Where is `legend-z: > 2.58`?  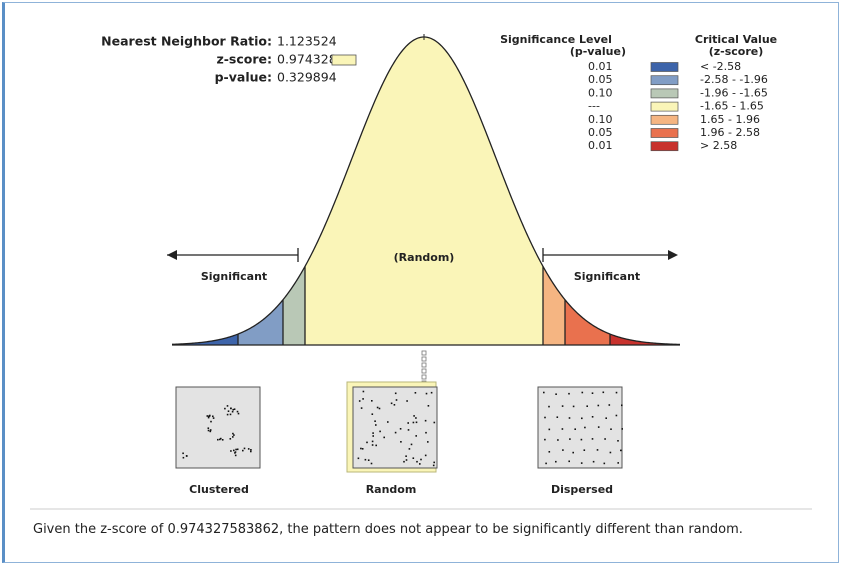
legend-z: > 2.58 is located at coordinates (718, 145).